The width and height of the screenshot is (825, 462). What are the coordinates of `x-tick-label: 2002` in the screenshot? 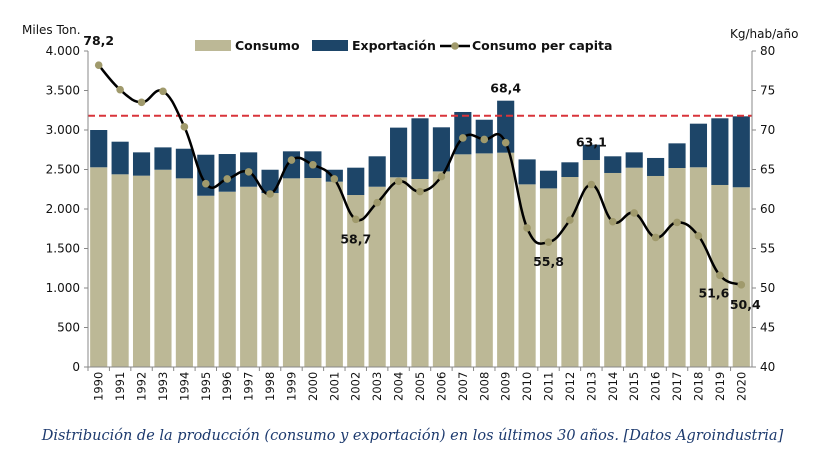 It's located at (356, 386).